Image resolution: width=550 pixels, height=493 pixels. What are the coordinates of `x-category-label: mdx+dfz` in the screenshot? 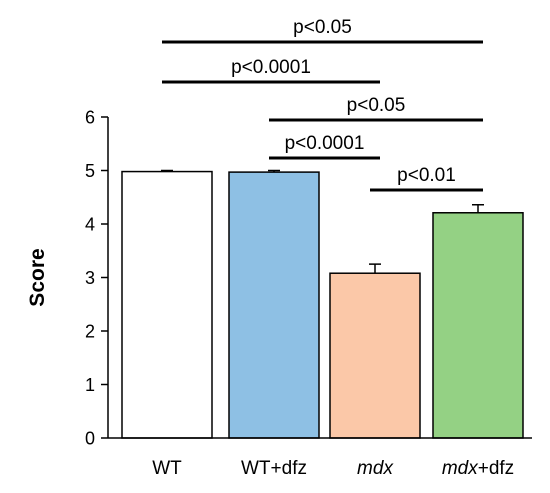 It's located at (478, 468).